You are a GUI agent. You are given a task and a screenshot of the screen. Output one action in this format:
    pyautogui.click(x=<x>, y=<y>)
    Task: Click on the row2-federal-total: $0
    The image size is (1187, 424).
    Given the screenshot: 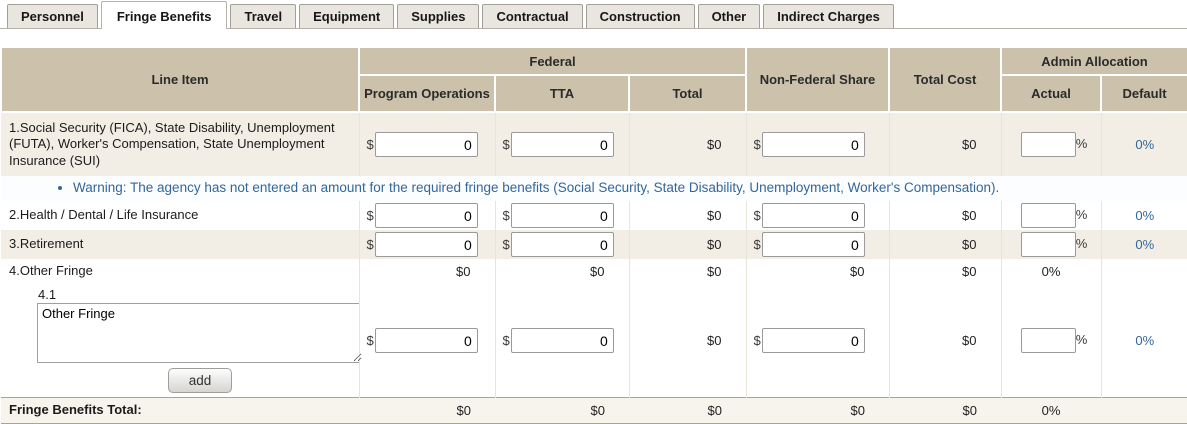 What is the action you would take?
    pyautogui.click(x=688, y=215)
    